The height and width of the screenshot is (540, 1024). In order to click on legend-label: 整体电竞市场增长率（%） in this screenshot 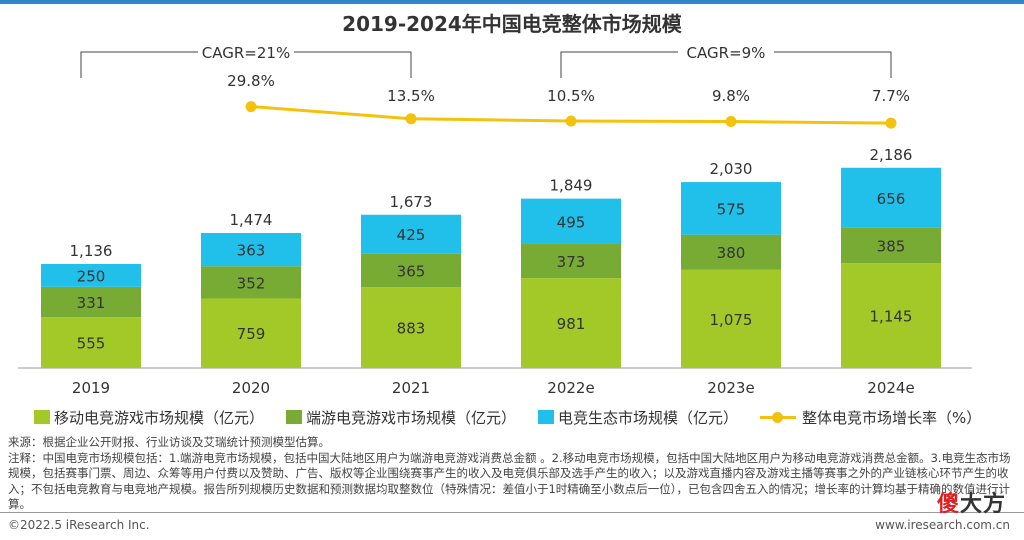, I will do `click(892, 417)`.